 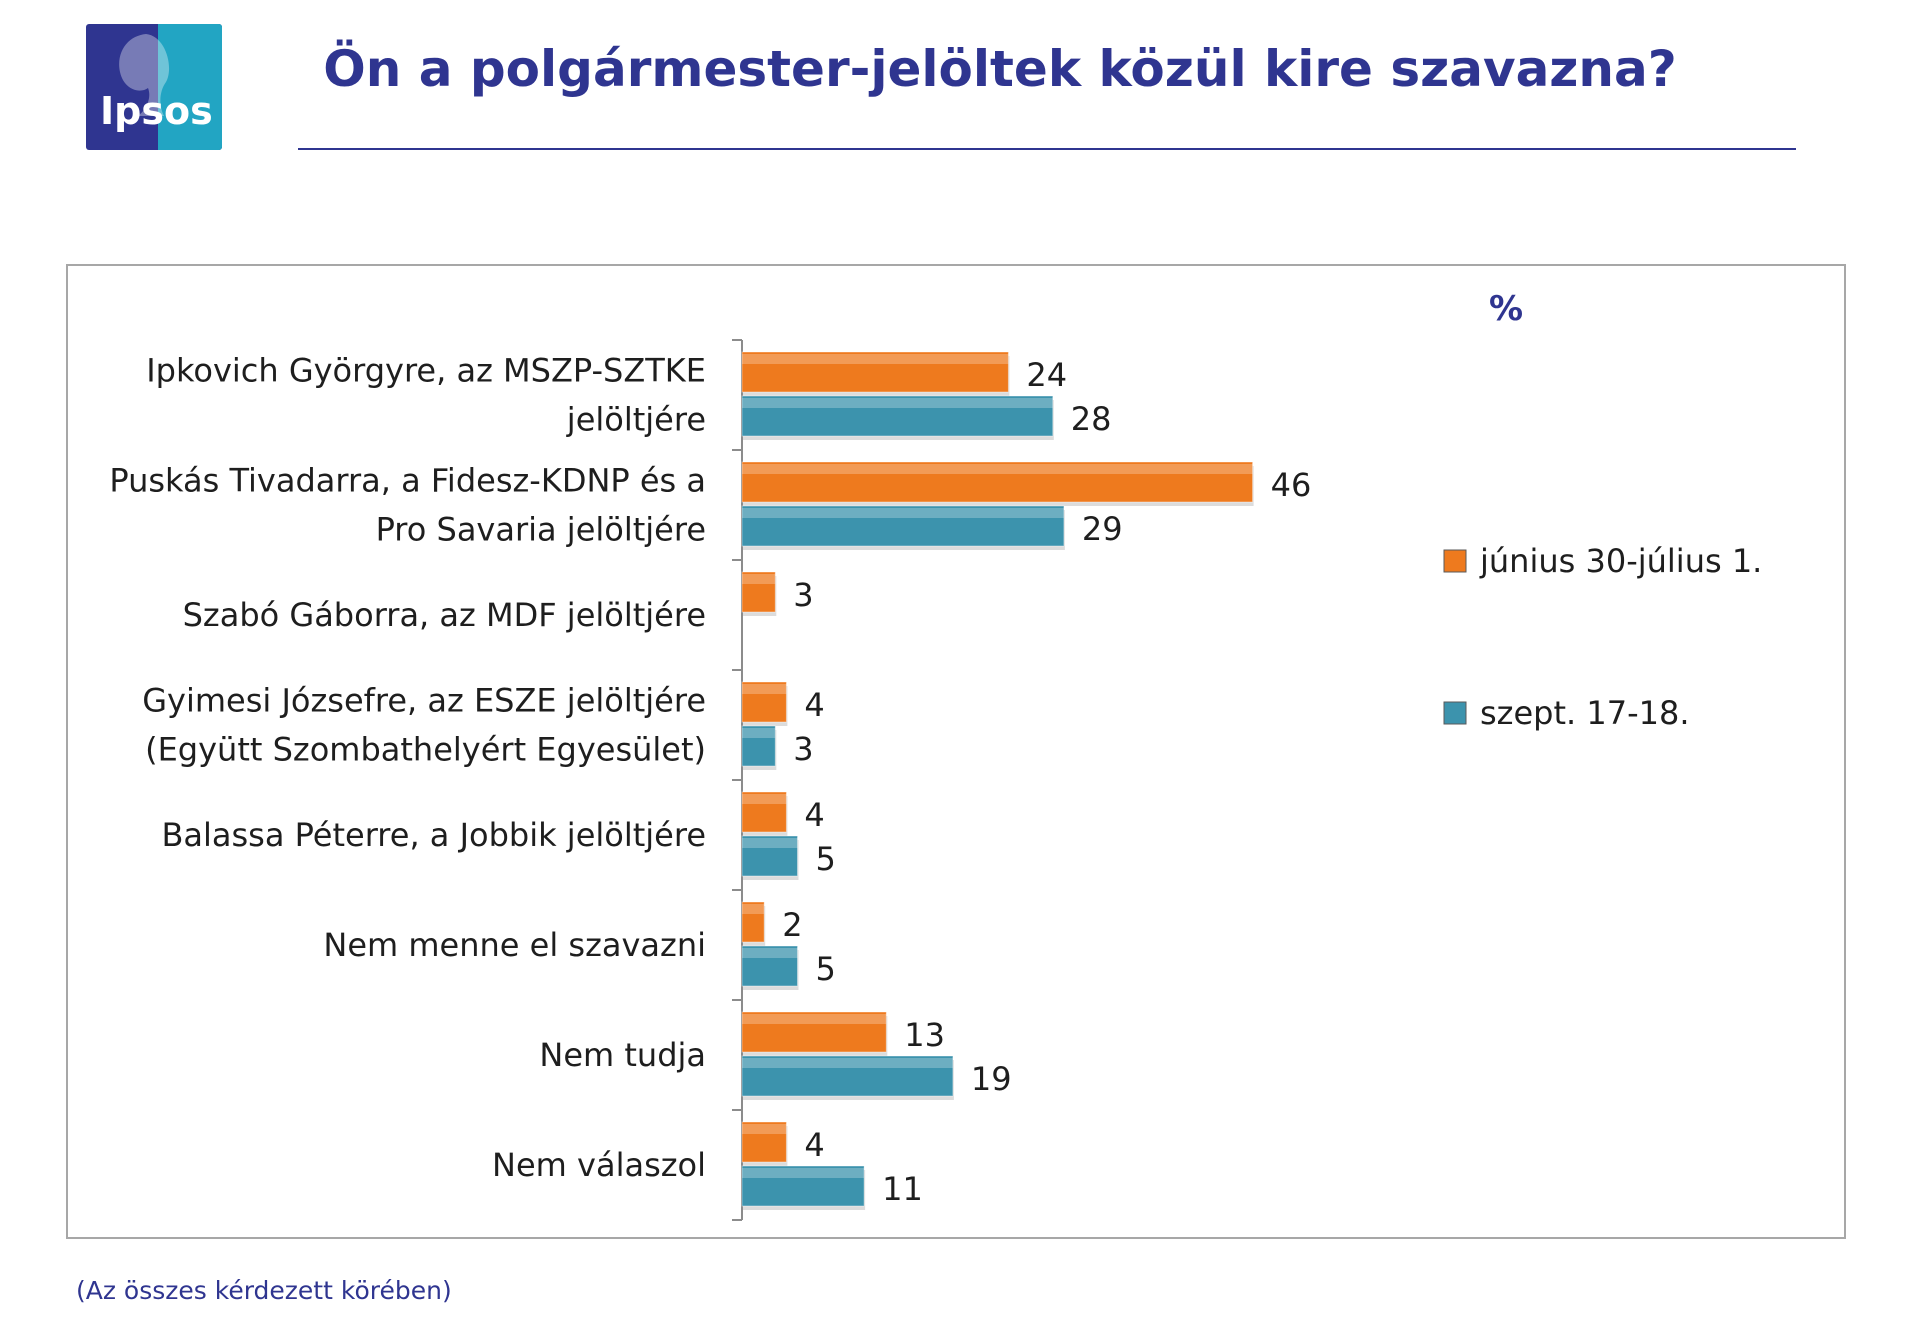 What do you see at coordinates (1091, 419) in the screenshot?
I see `data-label: 28` at bounding box center [1091, 419].